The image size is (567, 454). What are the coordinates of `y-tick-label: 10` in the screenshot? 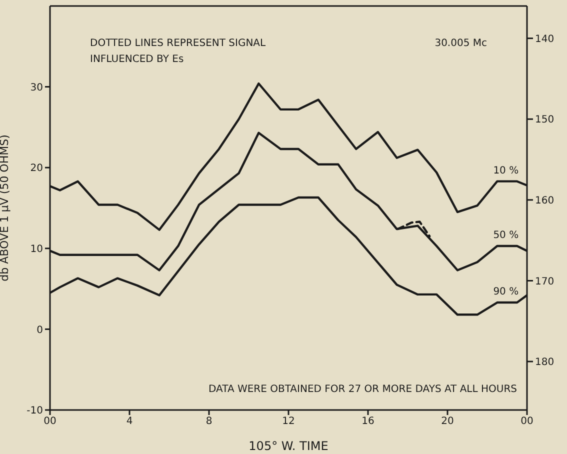 It's located at (36, 249).